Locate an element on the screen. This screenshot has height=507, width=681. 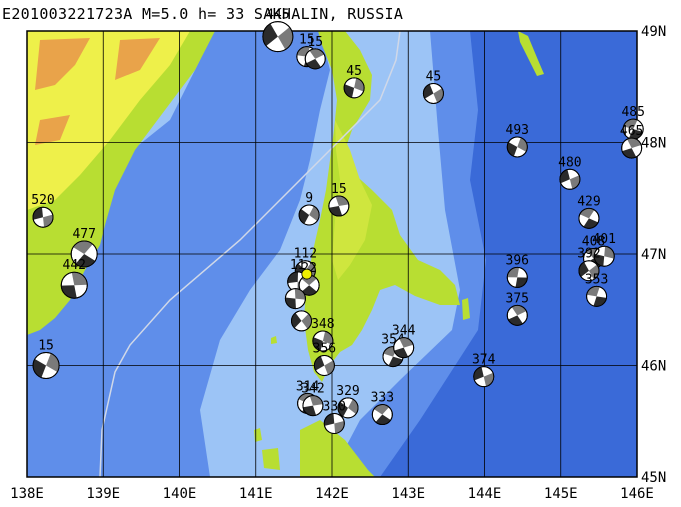
event-depth-label: 374 is located at coordinates (484, 360).